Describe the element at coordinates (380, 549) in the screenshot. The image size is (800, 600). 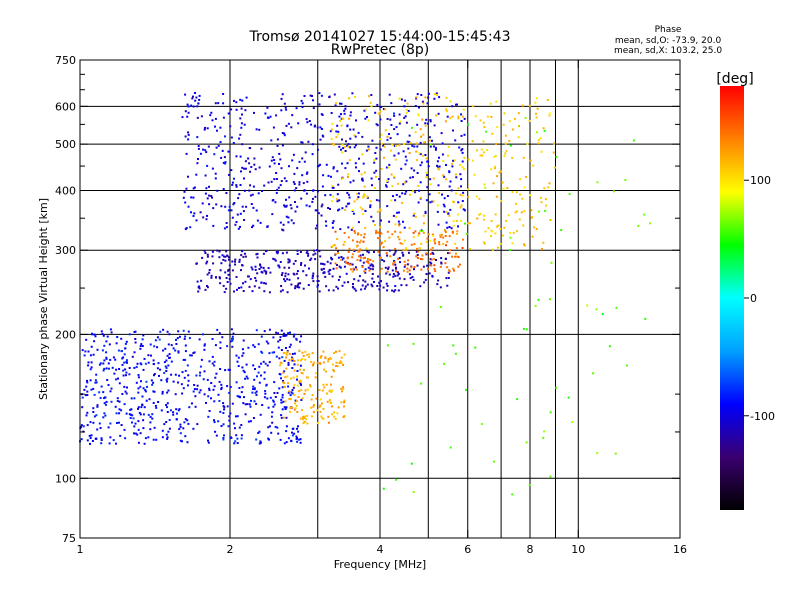
I see `x-tick-label: 4` at that location.